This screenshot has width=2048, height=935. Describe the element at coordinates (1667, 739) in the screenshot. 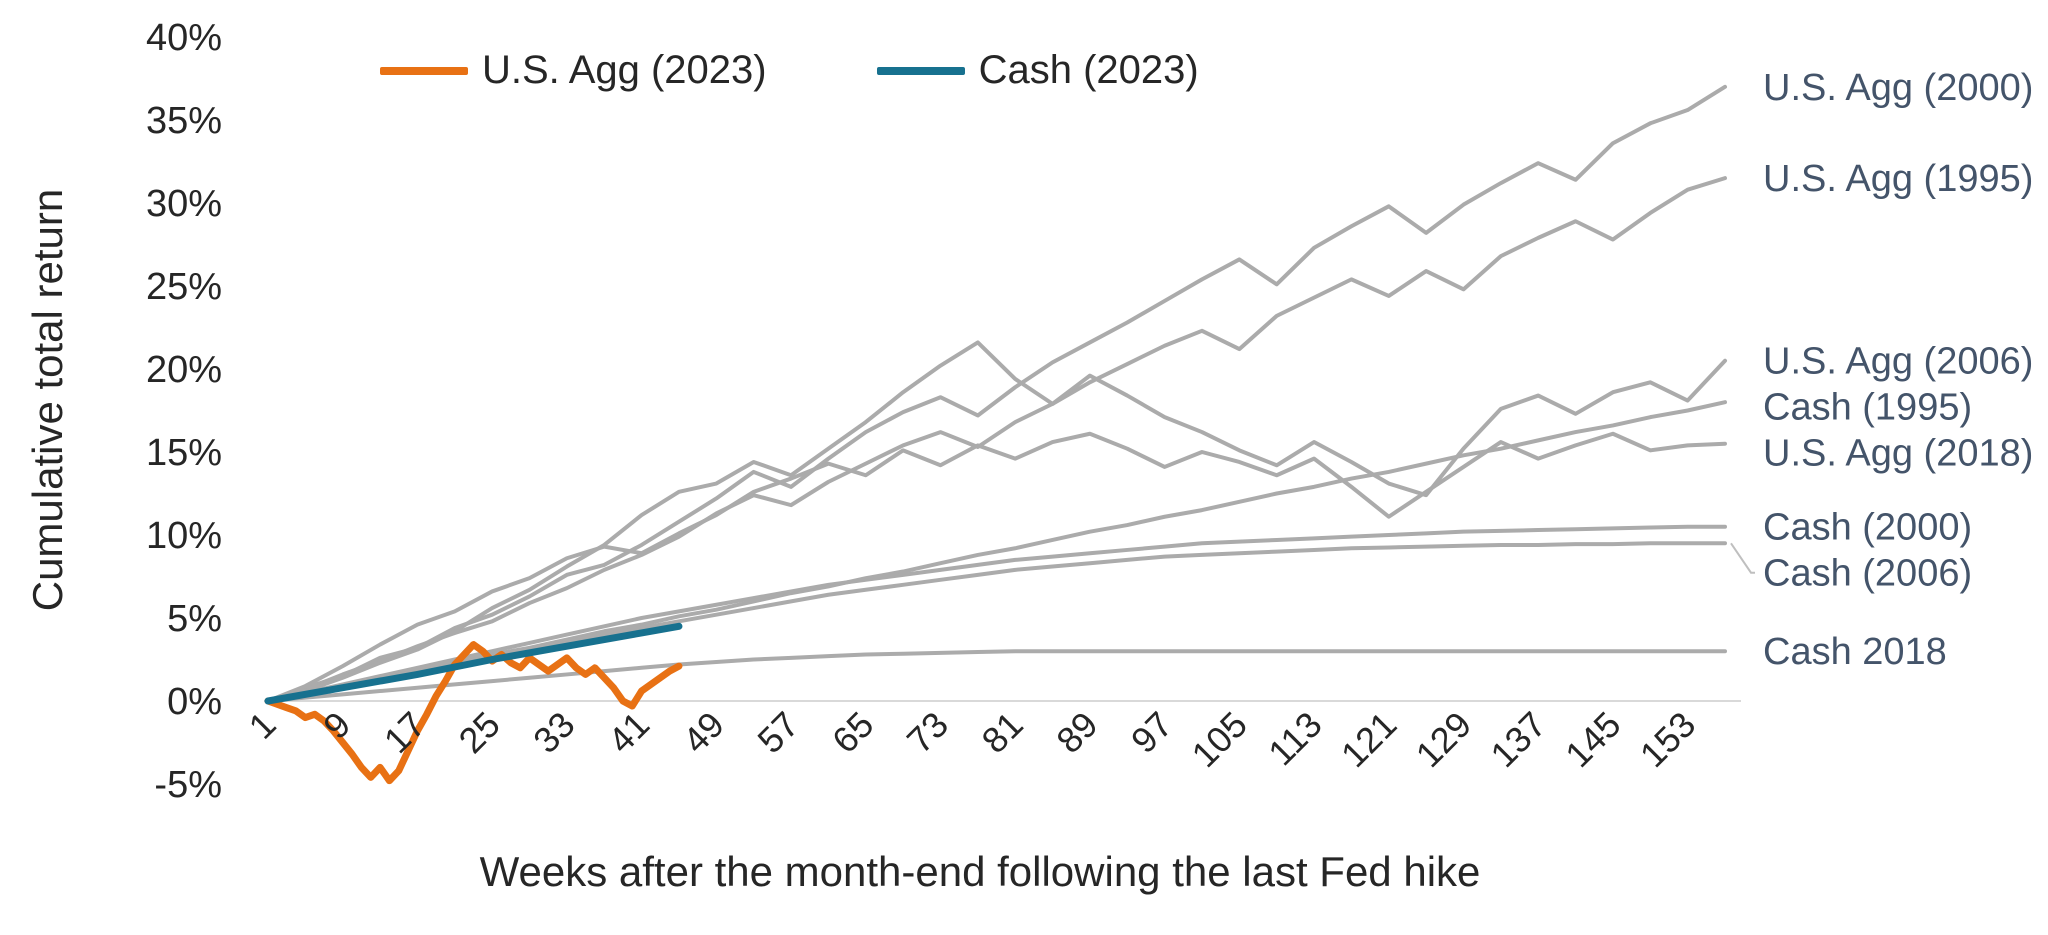

I see `x-tick-label: 153` at that location.